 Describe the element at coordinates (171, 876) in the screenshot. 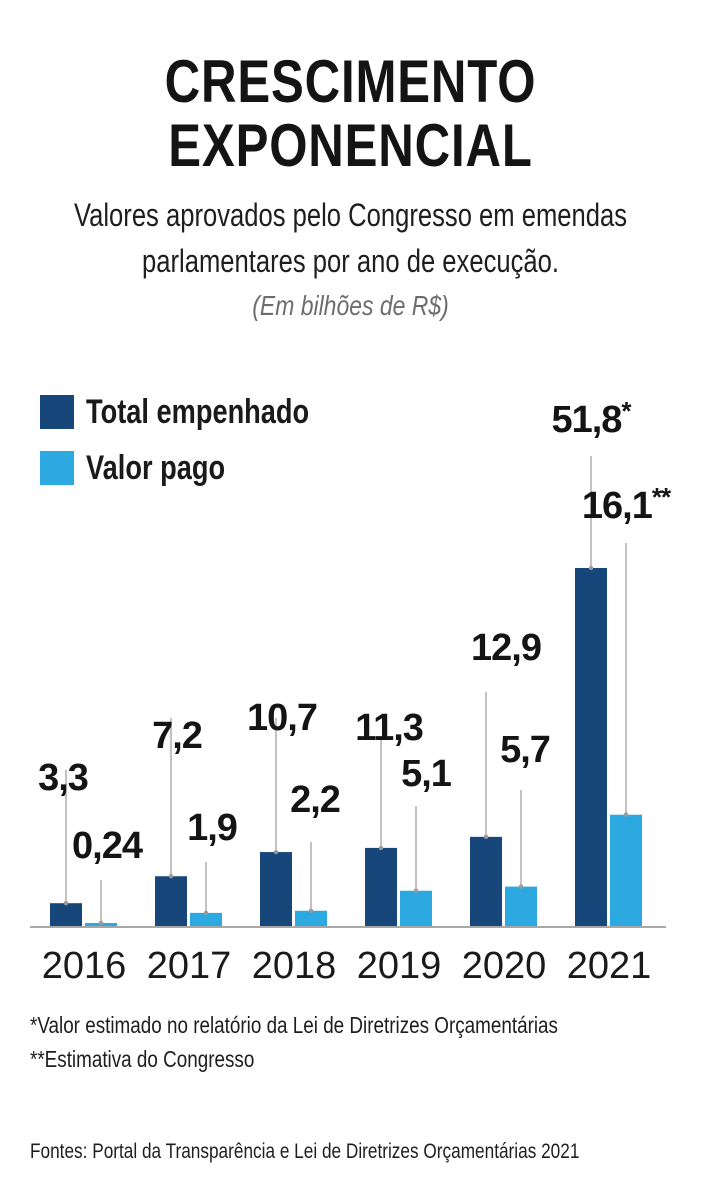

I see `leader-dot-total-empenhado-2017` at that location.